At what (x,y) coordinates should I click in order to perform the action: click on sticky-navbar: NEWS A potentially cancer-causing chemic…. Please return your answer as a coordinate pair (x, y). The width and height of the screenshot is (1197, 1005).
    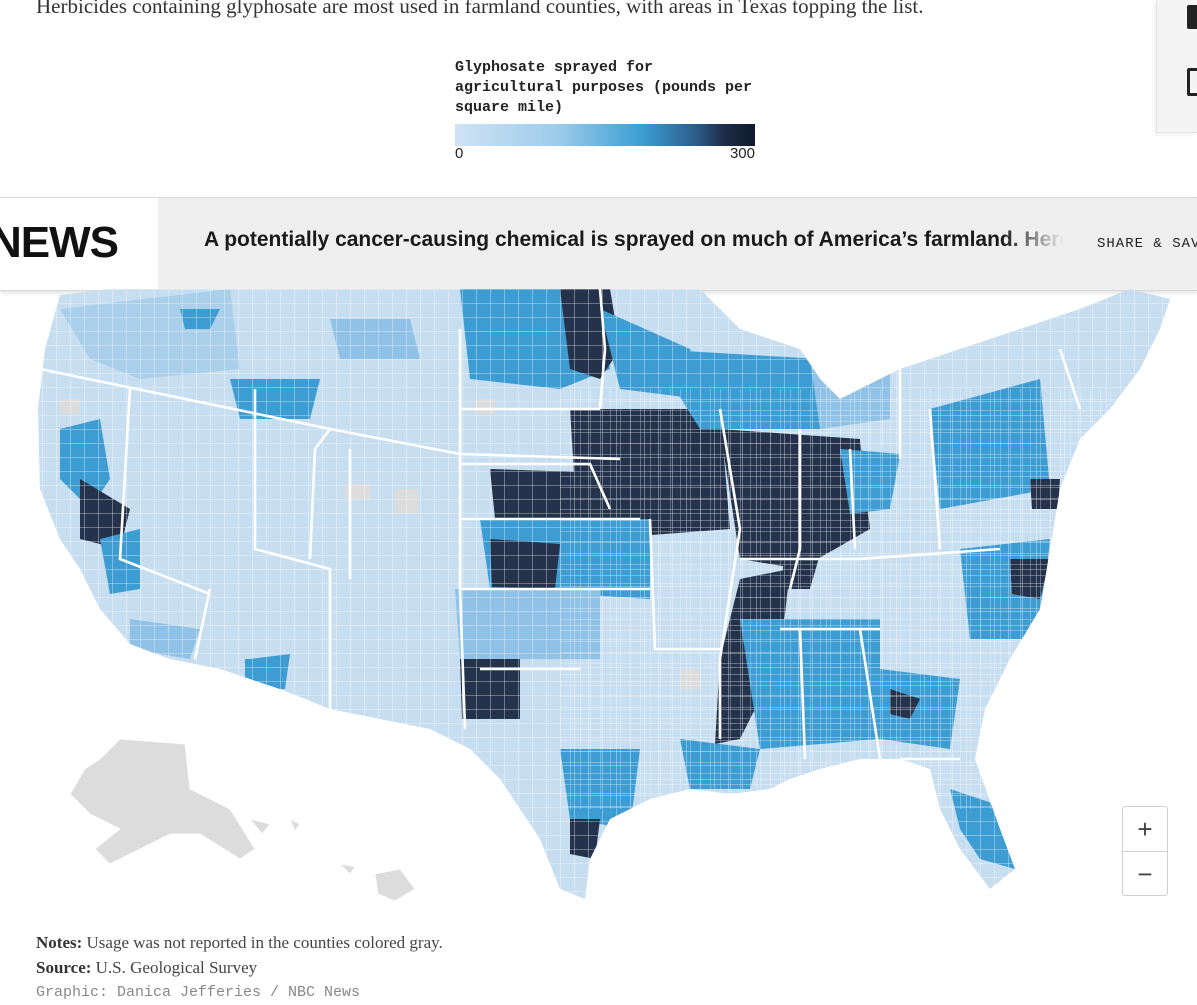
    Looking at the image, I should click on (598, 244).